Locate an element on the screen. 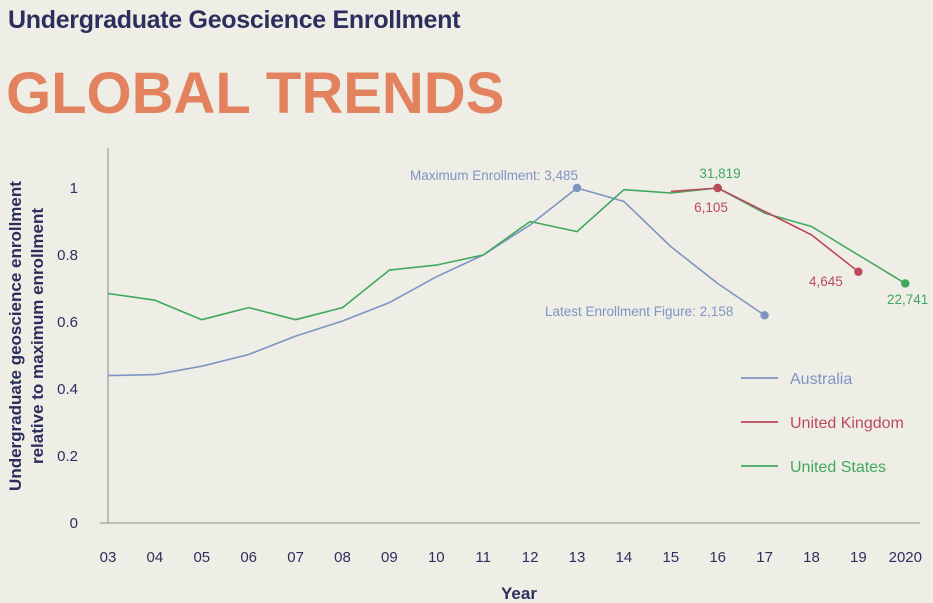 This screenshot has width=933, height=603. x-tick-label: 05 is located at coordinates (201, 557).